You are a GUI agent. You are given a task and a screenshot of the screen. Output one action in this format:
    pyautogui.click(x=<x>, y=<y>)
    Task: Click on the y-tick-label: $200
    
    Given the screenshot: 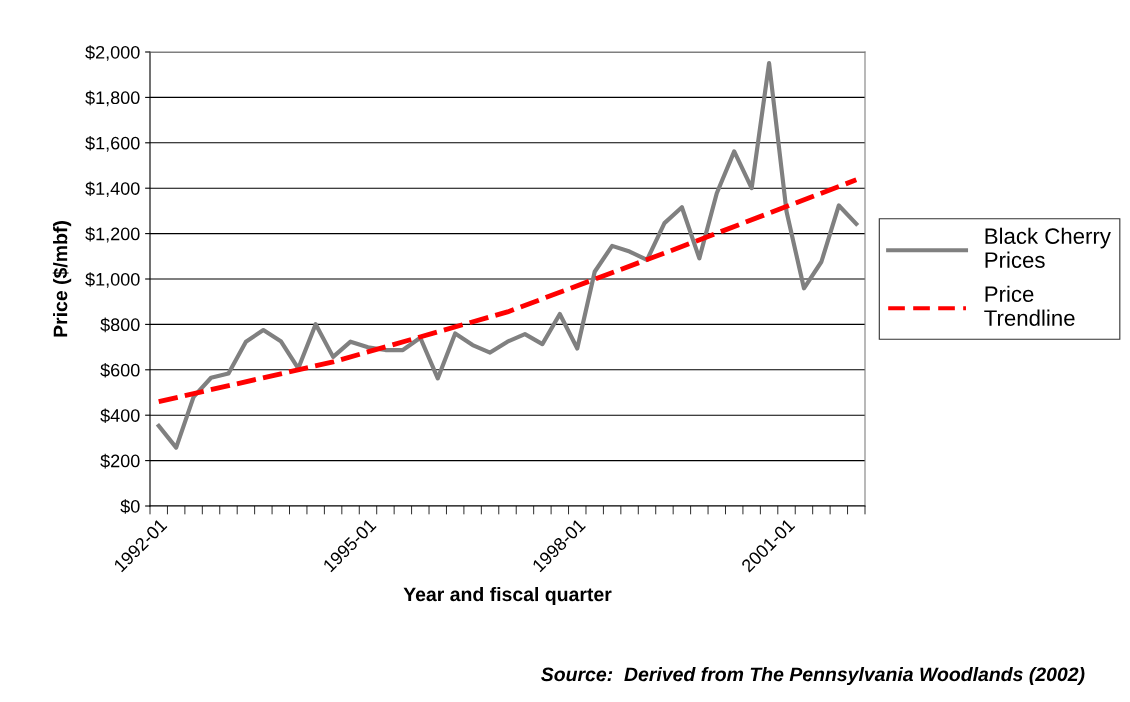 What is the action you would take?
    pyautogui.click(x=120, y=461)
    